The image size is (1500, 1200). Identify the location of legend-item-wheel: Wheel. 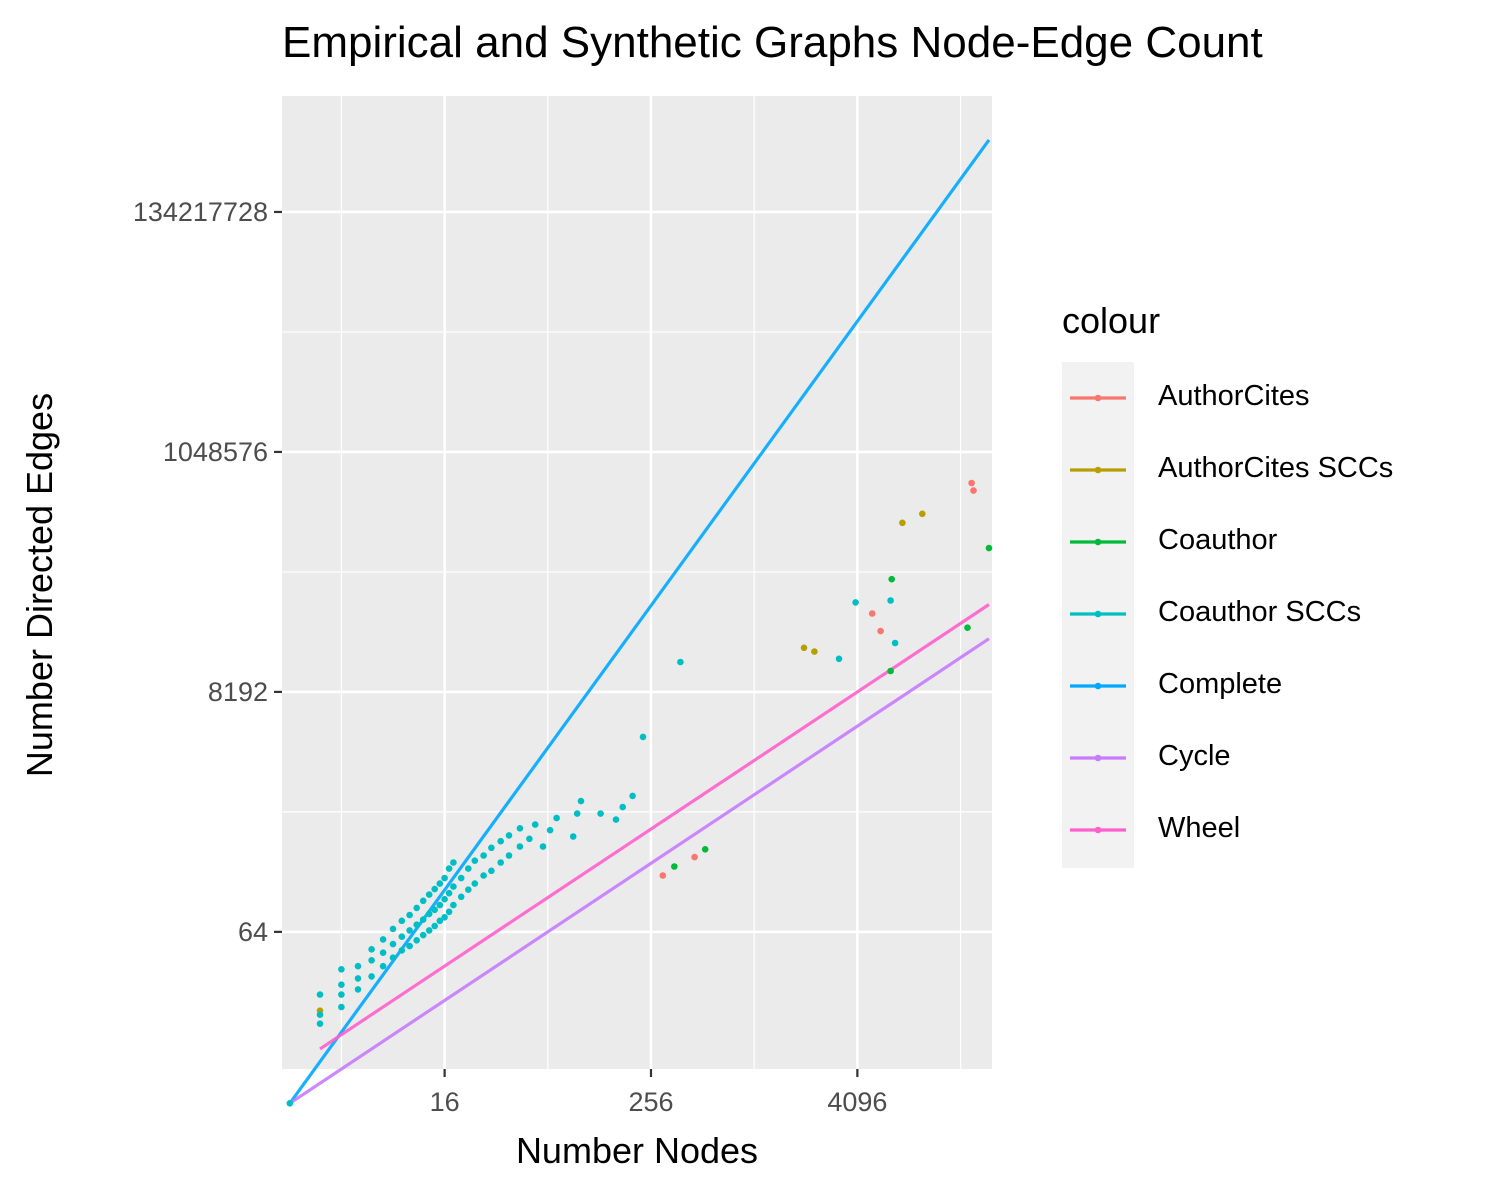
(1277, 830).